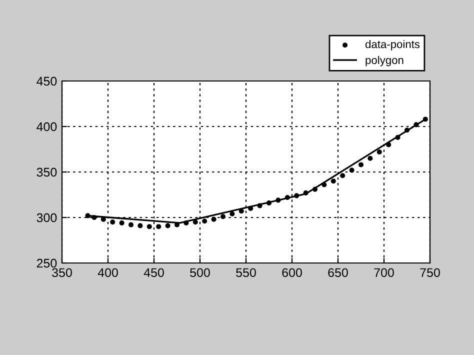 The width and height of the screenshot is (474, 355). Describe the element at coordinates (430, 273) in the screenshot. I see `x-tick-label: 750` at that location.